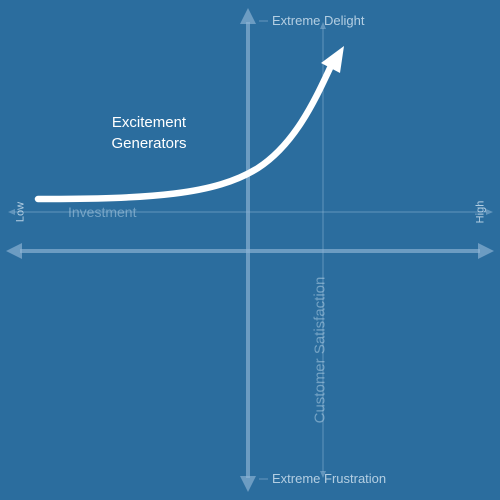 The width and height of the screenshot is (500, 500). I want to click on curve-title-line-2: Generators, so click(149, 143).